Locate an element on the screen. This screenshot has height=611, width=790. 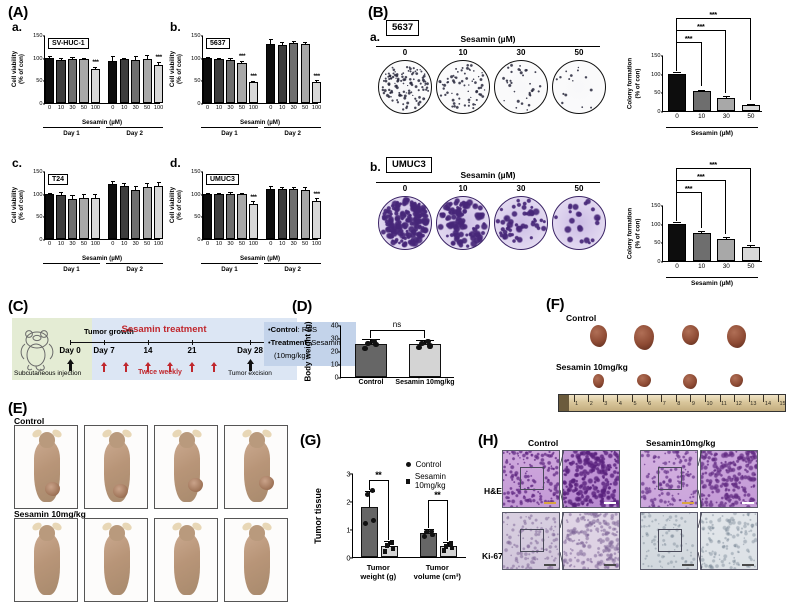
plot-area: 0 50 100 150 0 10 30 50 100 0 10 30 50 100 is located at coordinates (98, 208).